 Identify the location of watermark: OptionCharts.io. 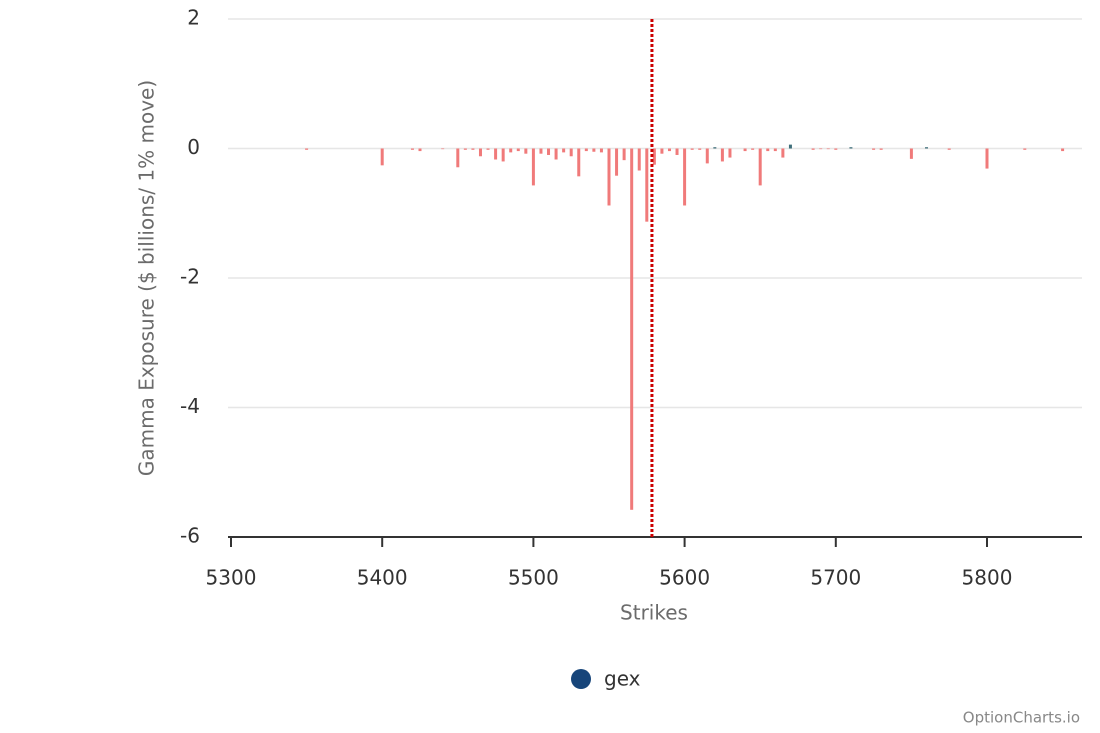
(1021, 718).